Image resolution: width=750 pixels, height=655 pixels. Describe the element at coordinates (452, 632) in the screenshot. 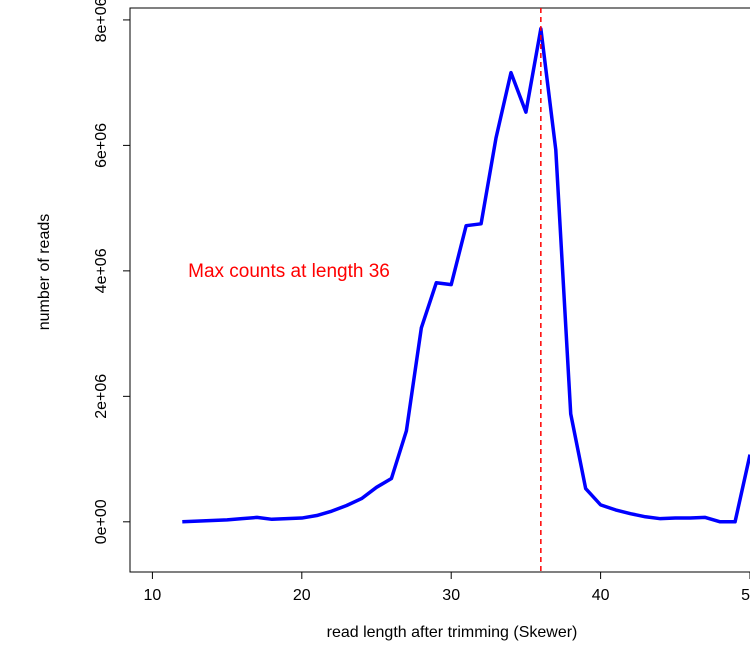

I see `x-axis-label: read length after trimming (Skewer)` at that location.